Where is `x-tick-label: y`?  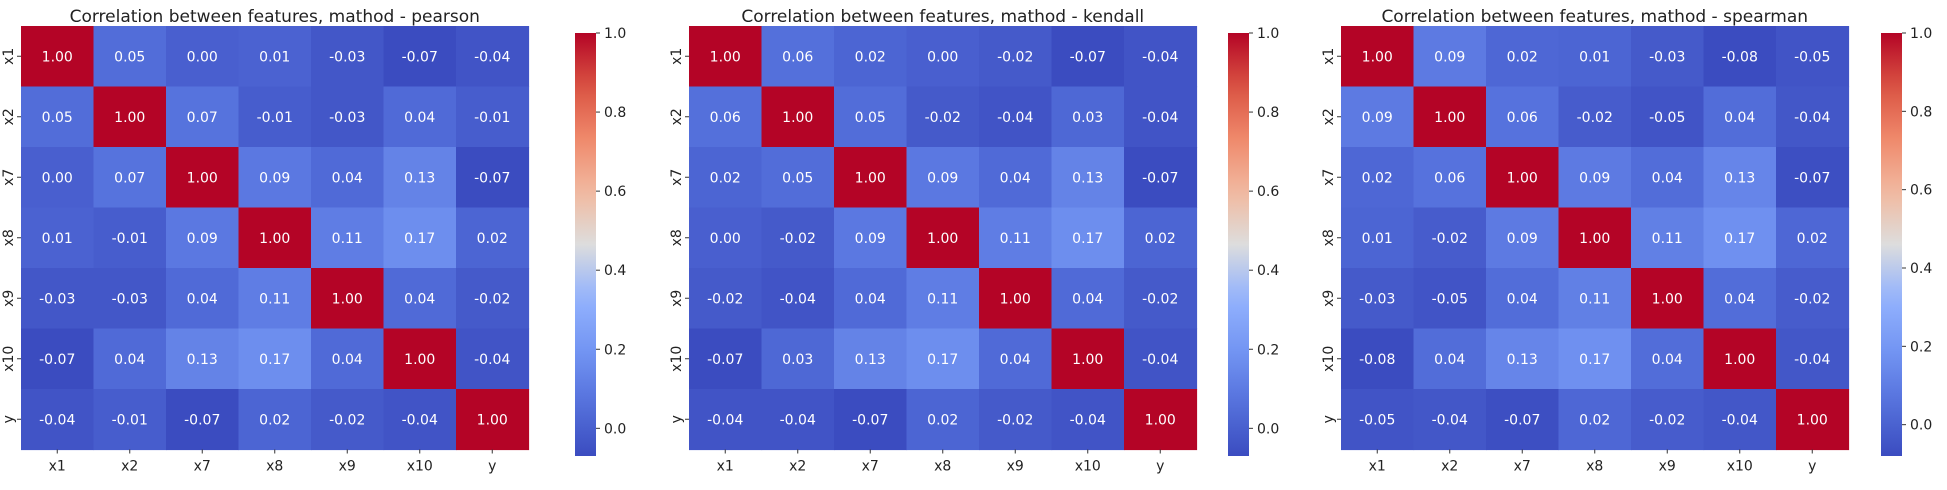 x-tick-label: y is located at coordinates (492, 467).